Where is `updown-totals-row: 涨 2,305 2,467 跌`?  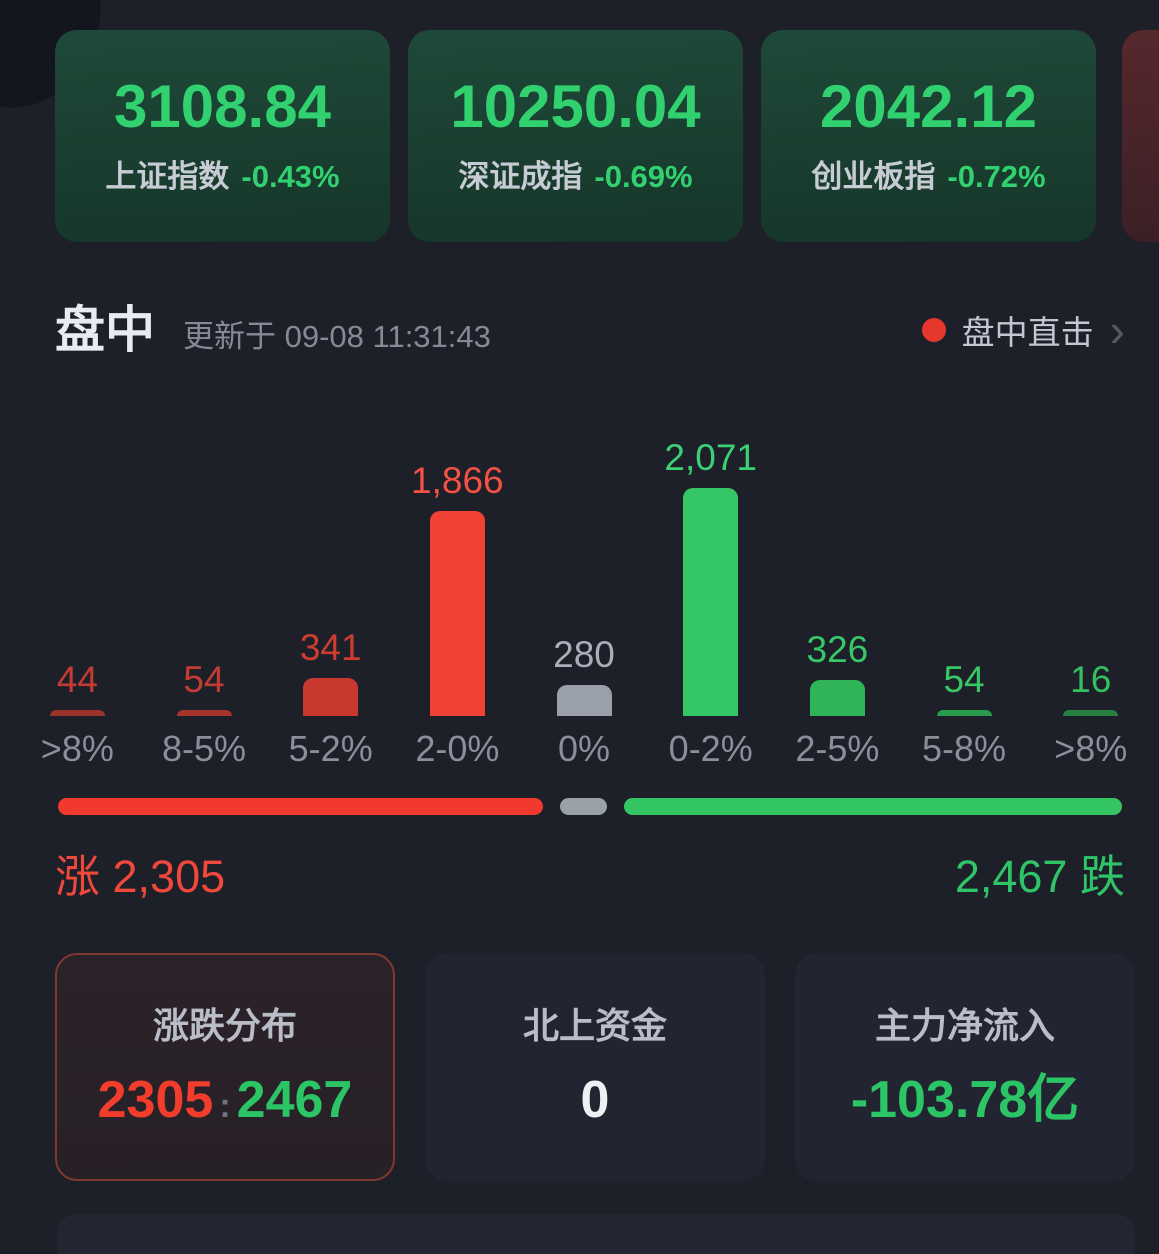
updown-totals-row: 涨 2,305 2,467 跌 is located at coordinates (590, 872).